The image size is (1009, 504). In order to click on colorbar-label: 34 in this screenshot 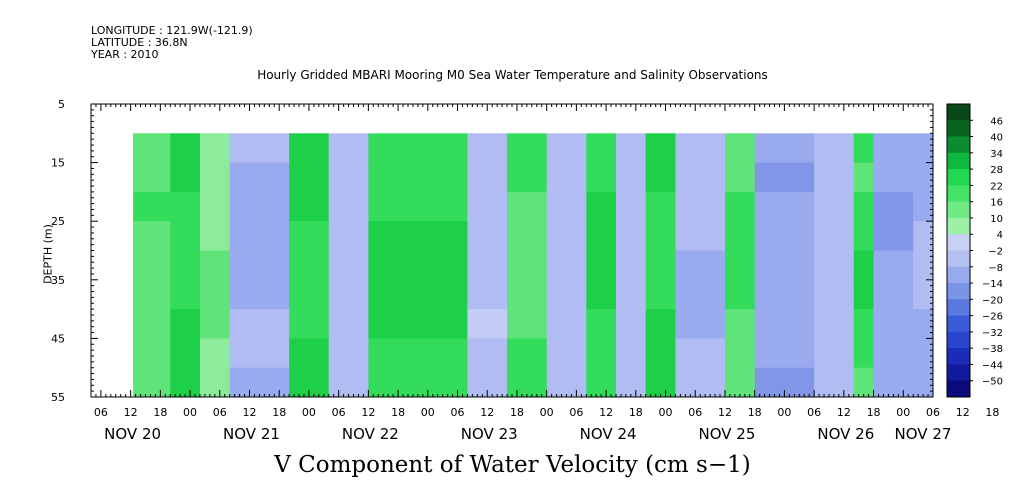, I will do `click(996, 154)`.